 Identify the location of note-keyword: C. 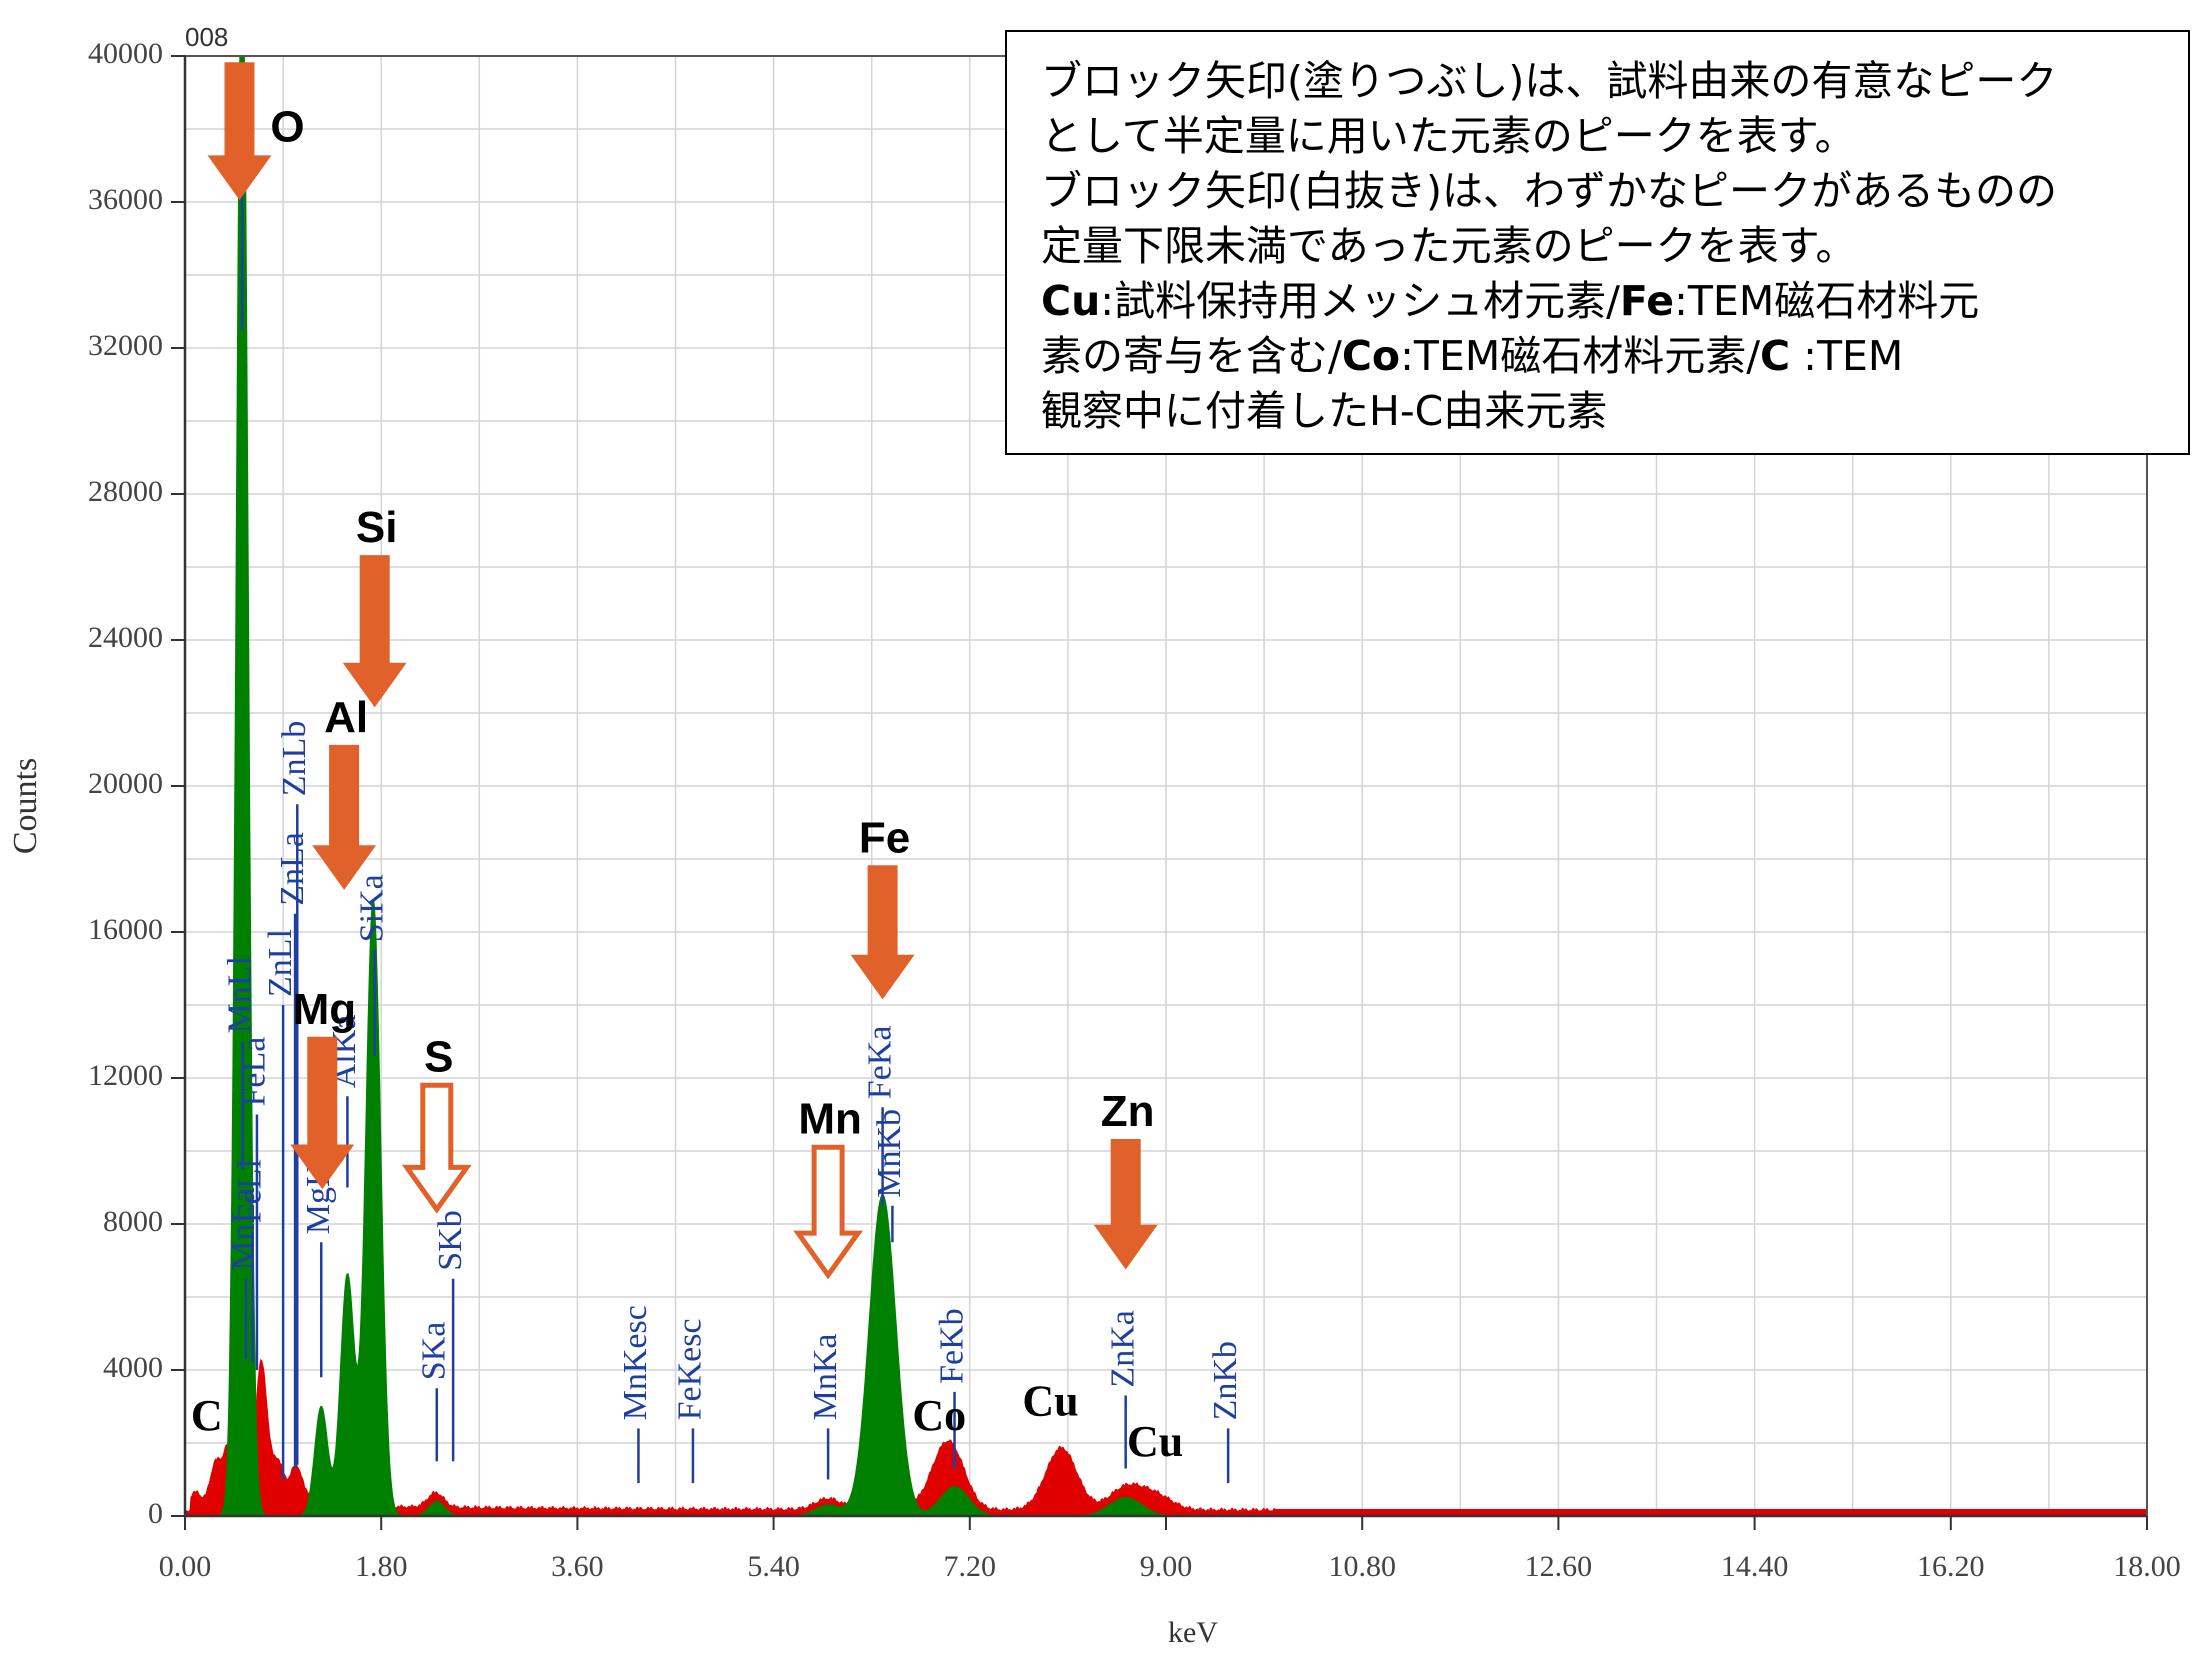
(1775, 356).